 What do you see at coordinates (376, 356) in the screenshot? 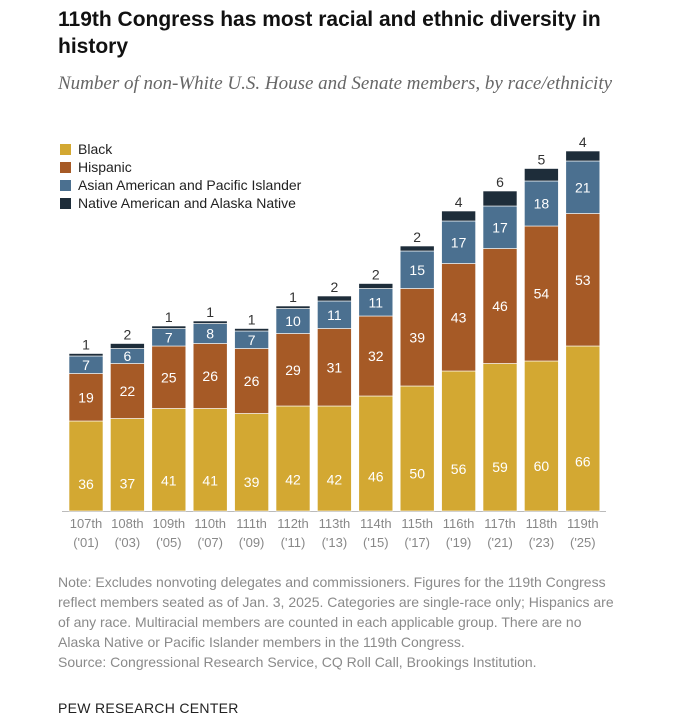
I see `data-label: 32` at bounding box center [376, 356].